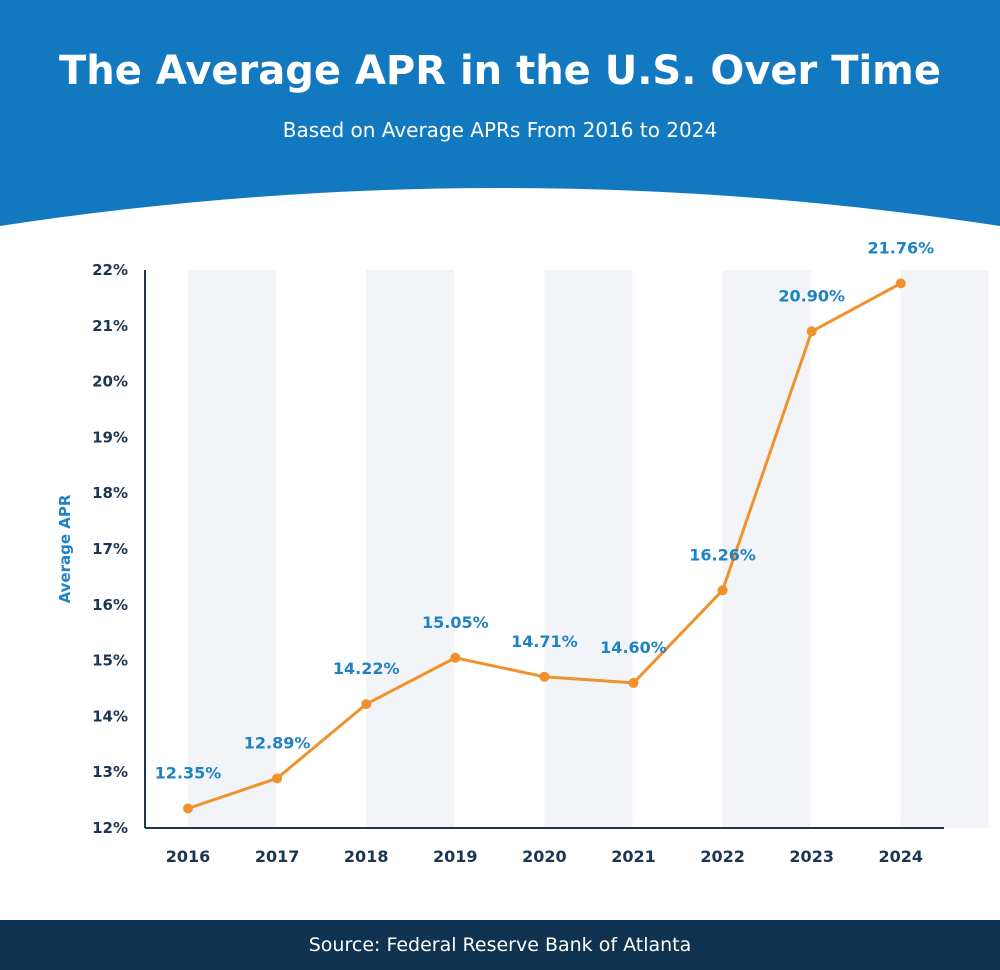  I want to click on x-tick-label: 2020, so click(544, 856).